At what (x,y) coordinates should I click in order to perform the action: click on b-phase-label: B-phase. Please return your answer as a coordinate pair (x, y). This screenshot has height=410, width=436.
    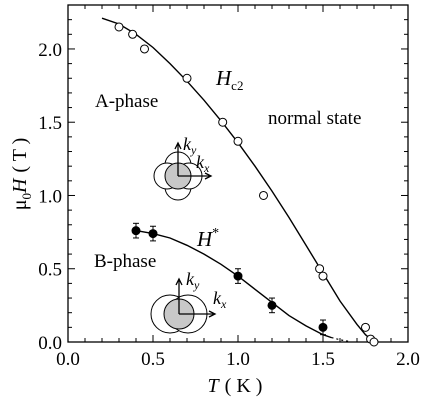
    Looking at the image, I should click on (125, 261).